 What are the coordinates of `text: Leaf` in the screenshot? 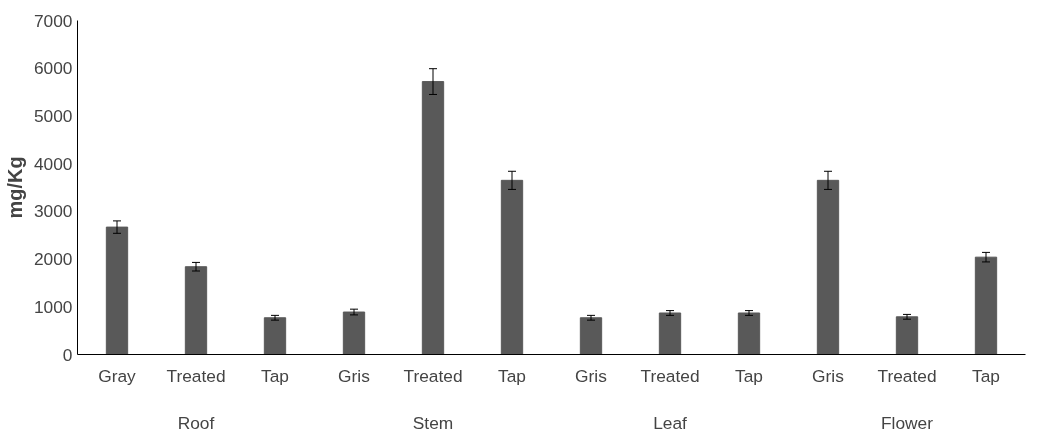 It's located at (670, 422).